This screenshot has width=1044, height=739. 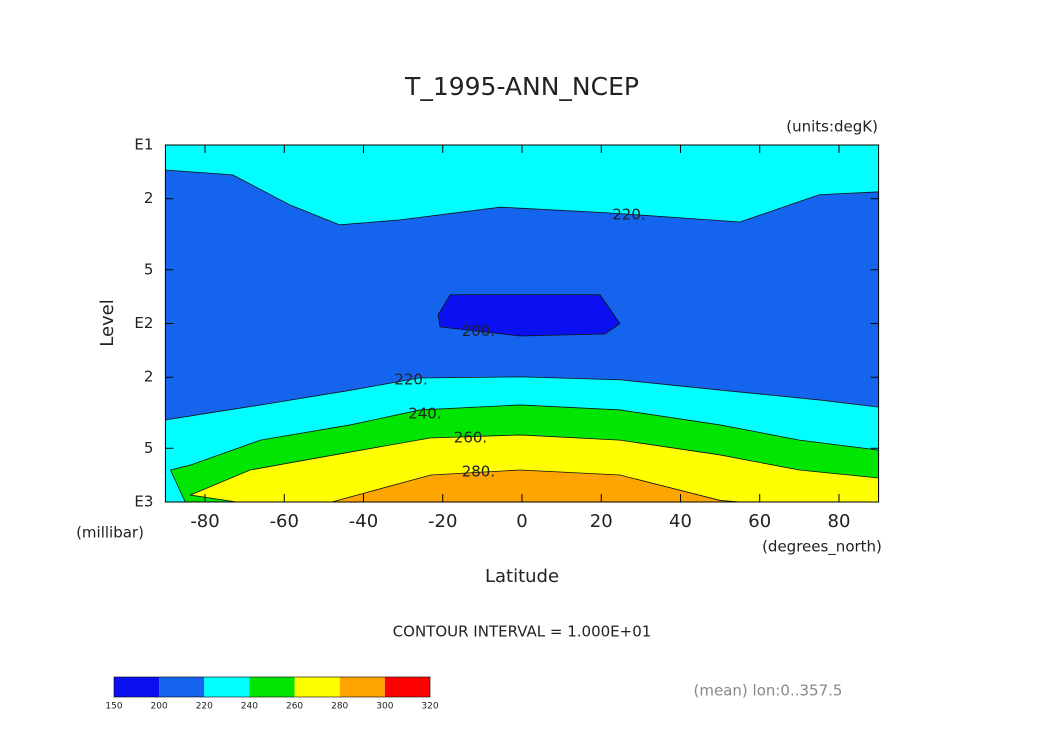 I want to click on x-tick-label: 60, so click(x=759, y=521).